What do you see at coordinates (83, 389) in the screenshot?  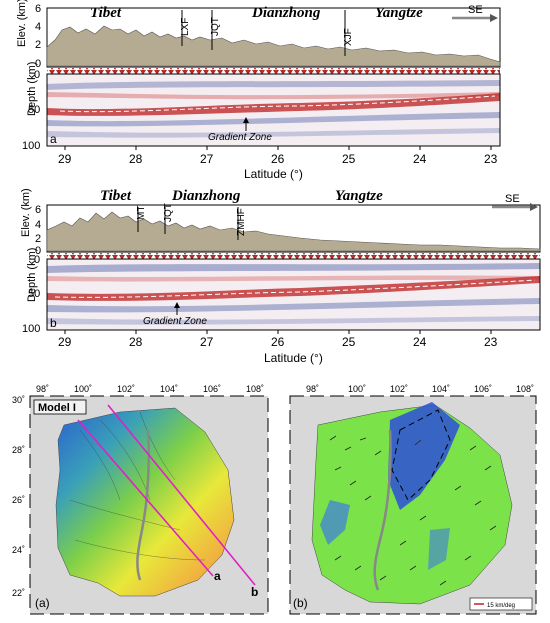 I see `map-left-lon-100: 100˚` at bounding box center [83, 389].